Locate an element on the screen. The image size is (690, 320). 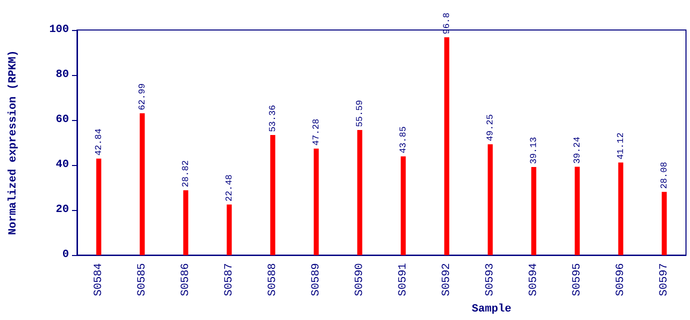
data-label: 28.82 is located at coordinates (185, 174).